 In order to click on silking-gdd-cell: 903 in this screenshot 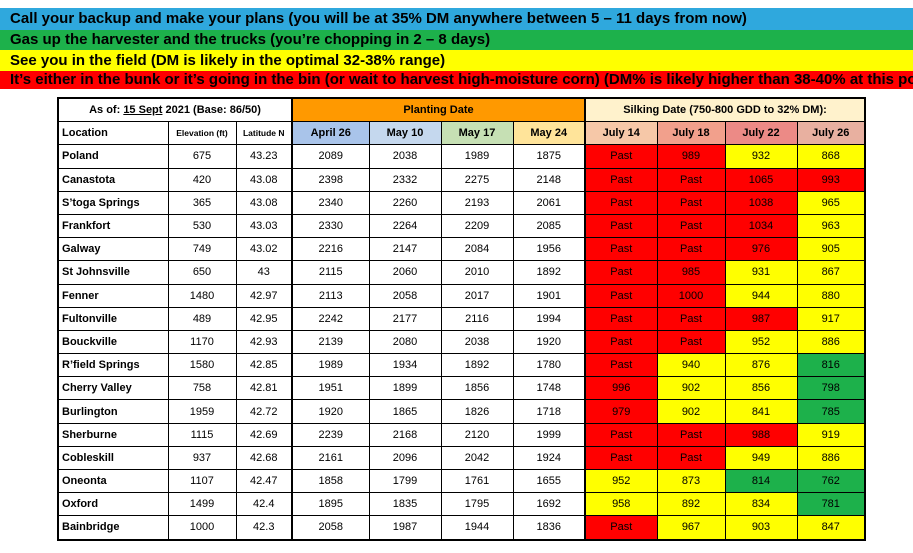, I will do `click(761, 528)`.